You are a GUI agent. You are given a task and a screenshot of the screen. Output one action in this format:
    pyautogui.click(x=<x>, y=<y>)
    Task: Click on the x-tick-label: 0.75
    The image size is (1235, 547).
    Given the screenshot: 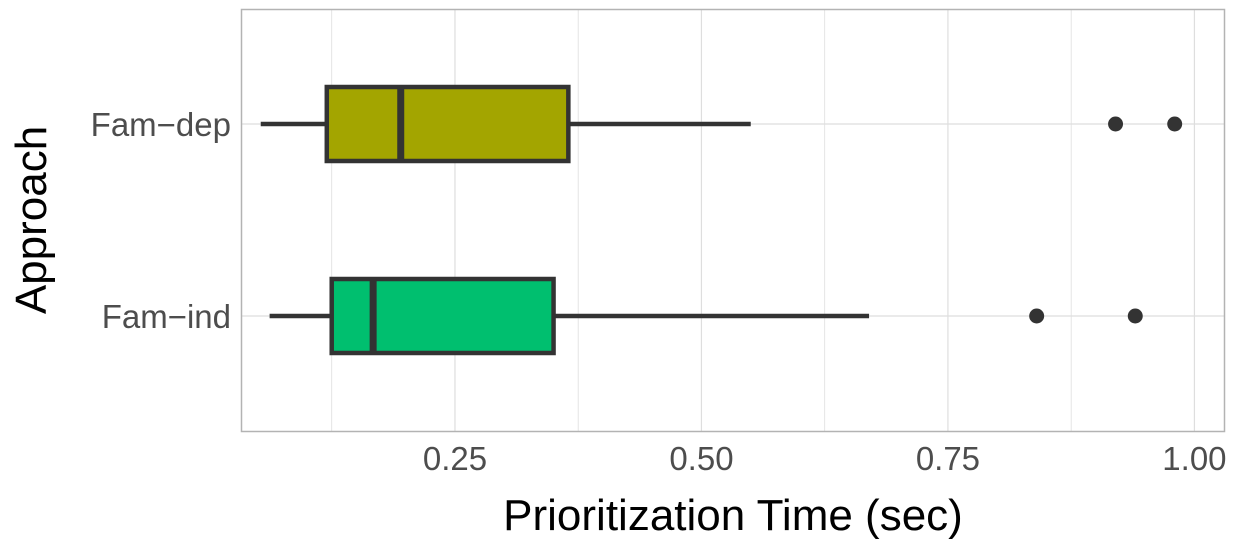 What is the action you would take?
    pyautogui.click(x=948, y=458)
    